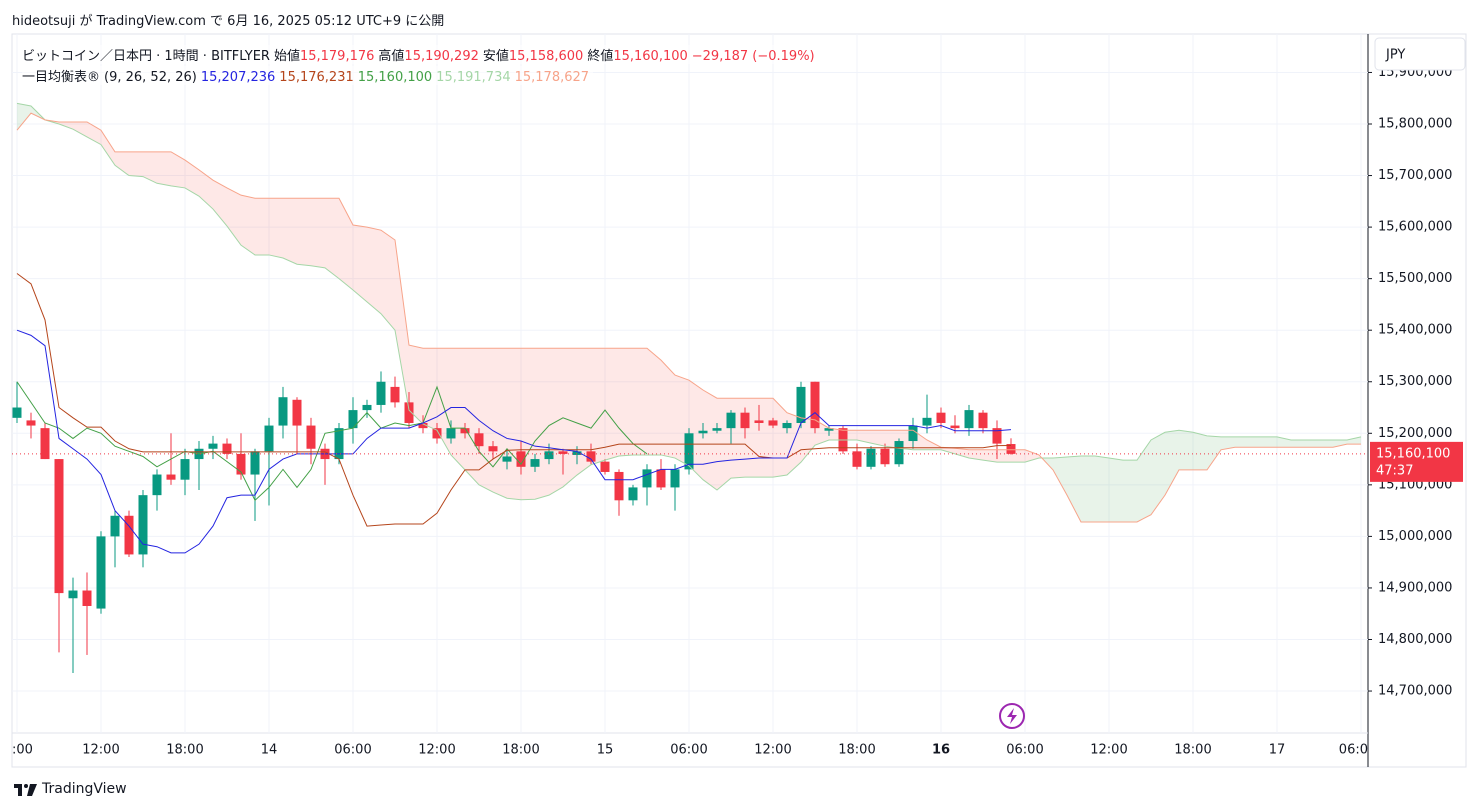  I want to click on x-tick-label: 17, so click(1277, 750).